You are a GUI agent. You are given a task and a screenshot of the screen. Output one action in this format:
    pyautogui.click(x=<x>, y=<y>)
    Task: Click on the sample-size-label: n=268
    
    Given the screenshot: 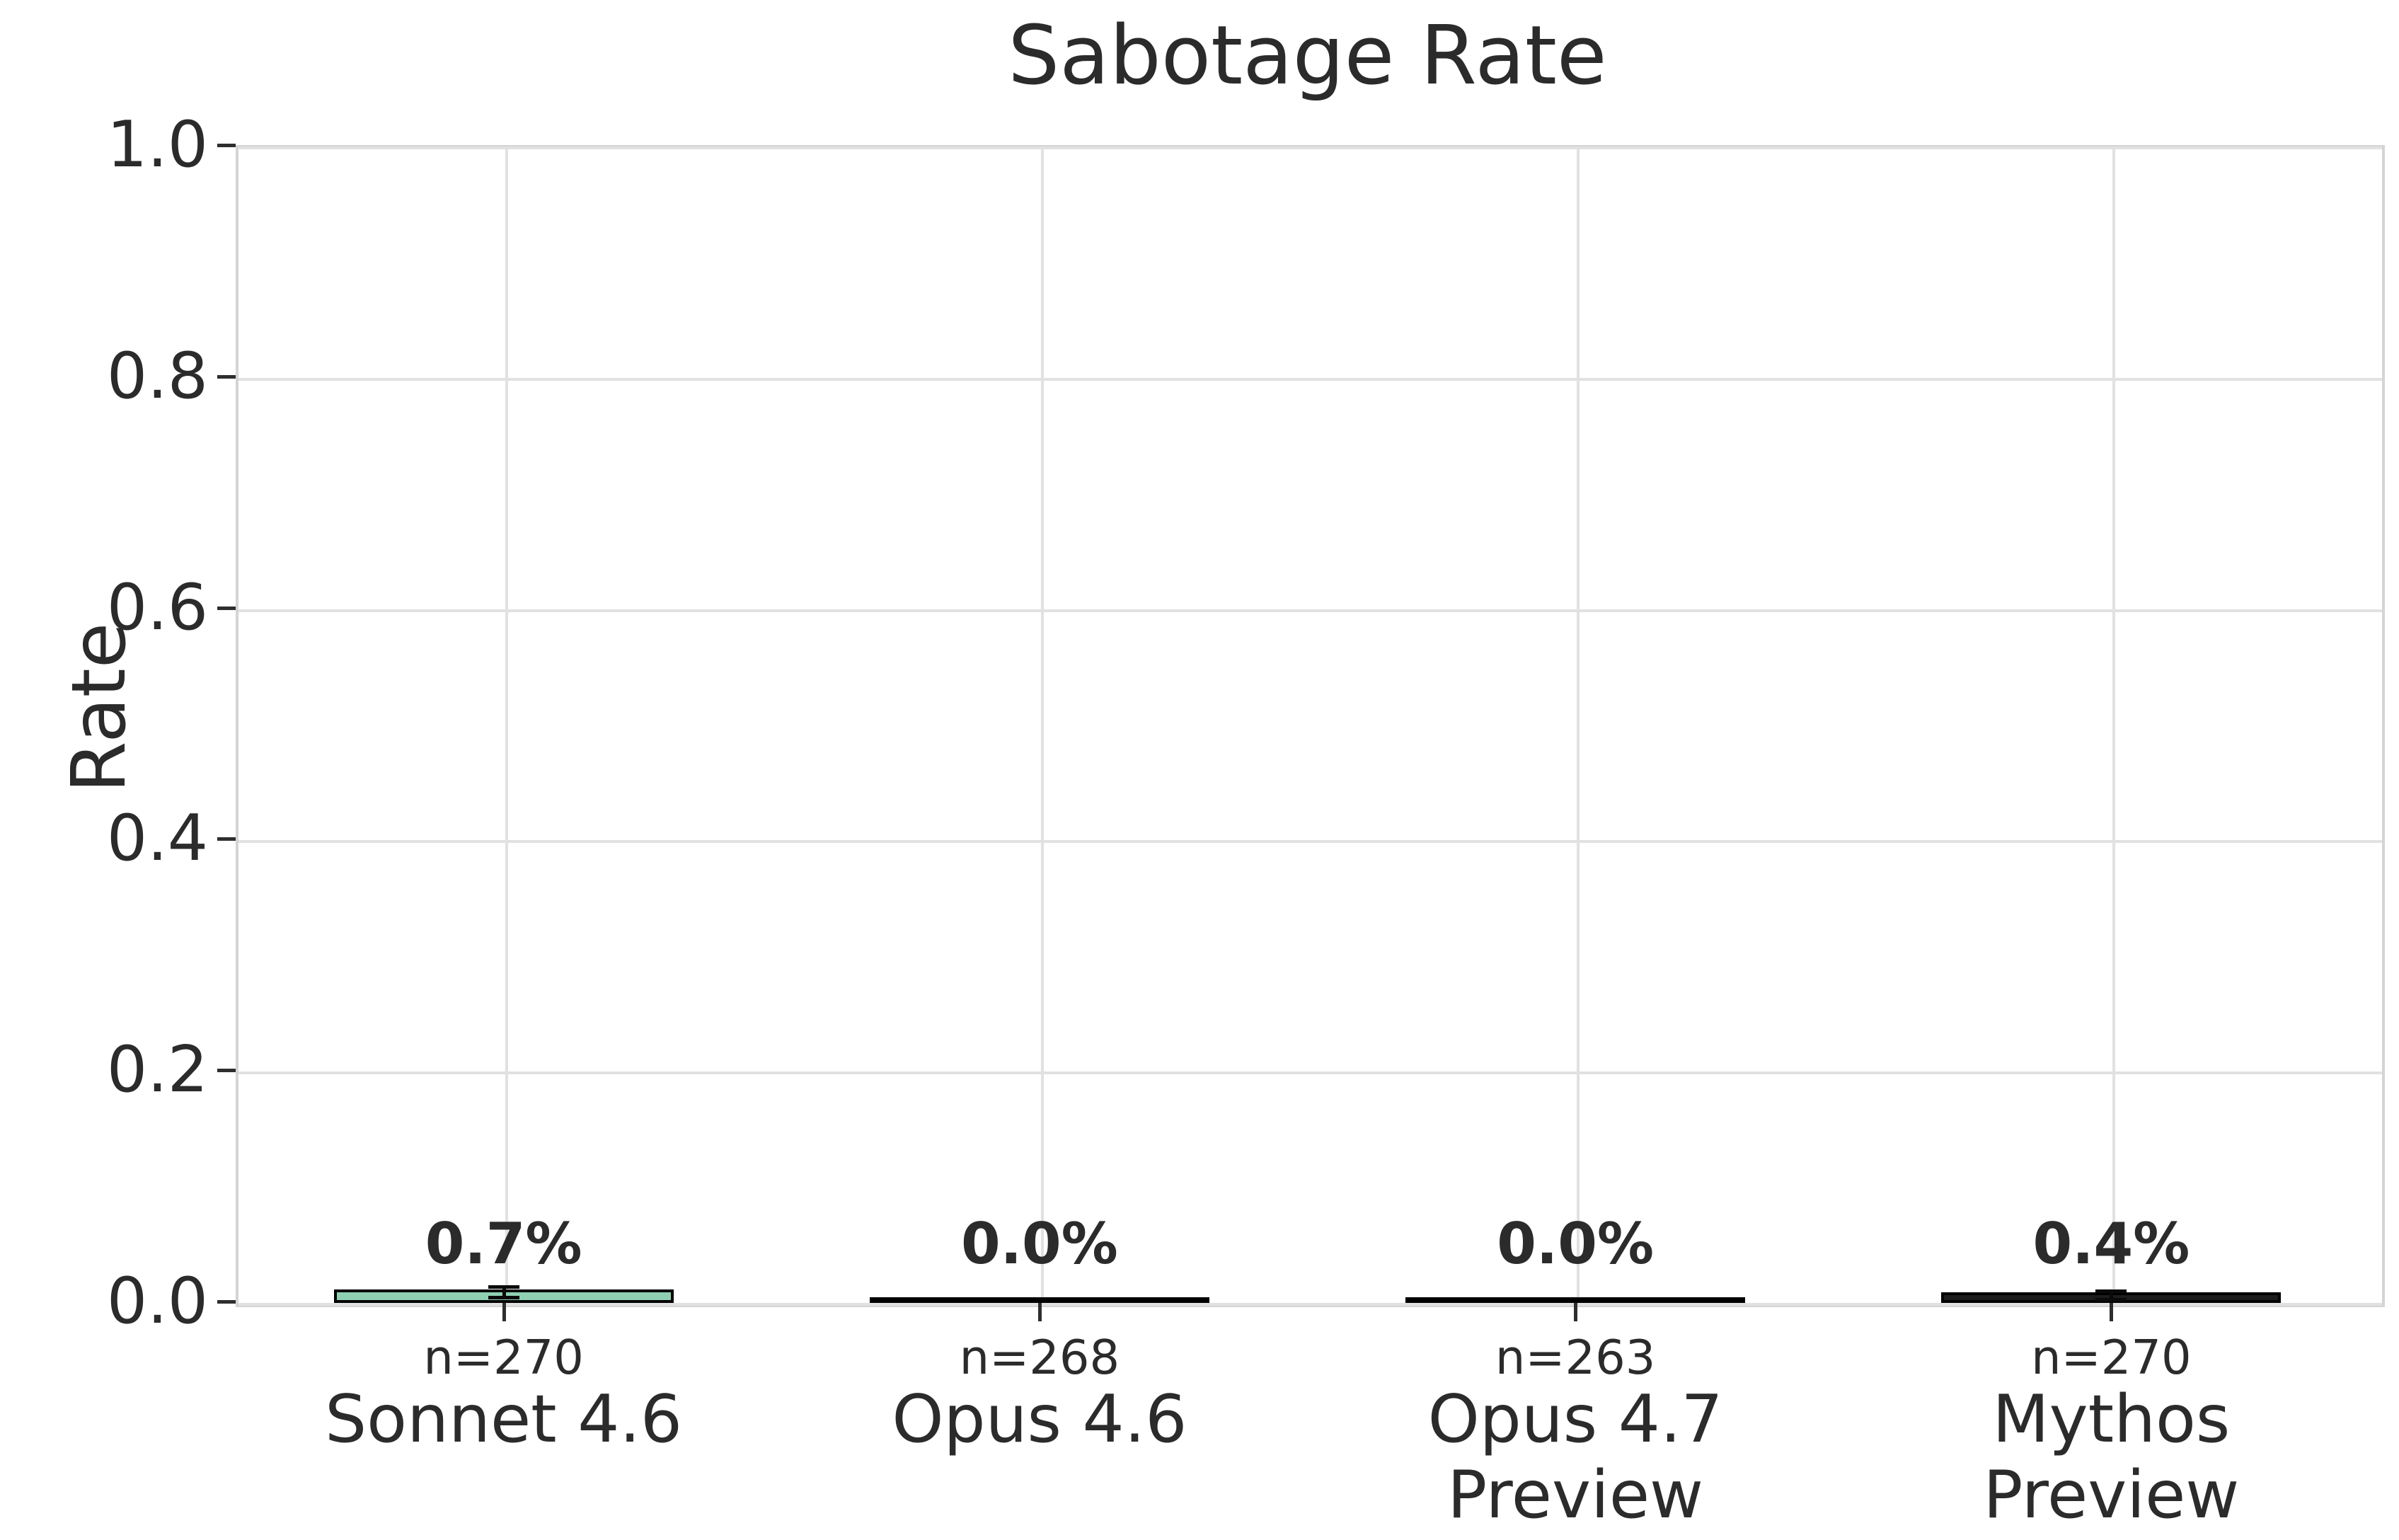 What is the action you would take?
    pyautogui.click(x=1039, y=1357)
    